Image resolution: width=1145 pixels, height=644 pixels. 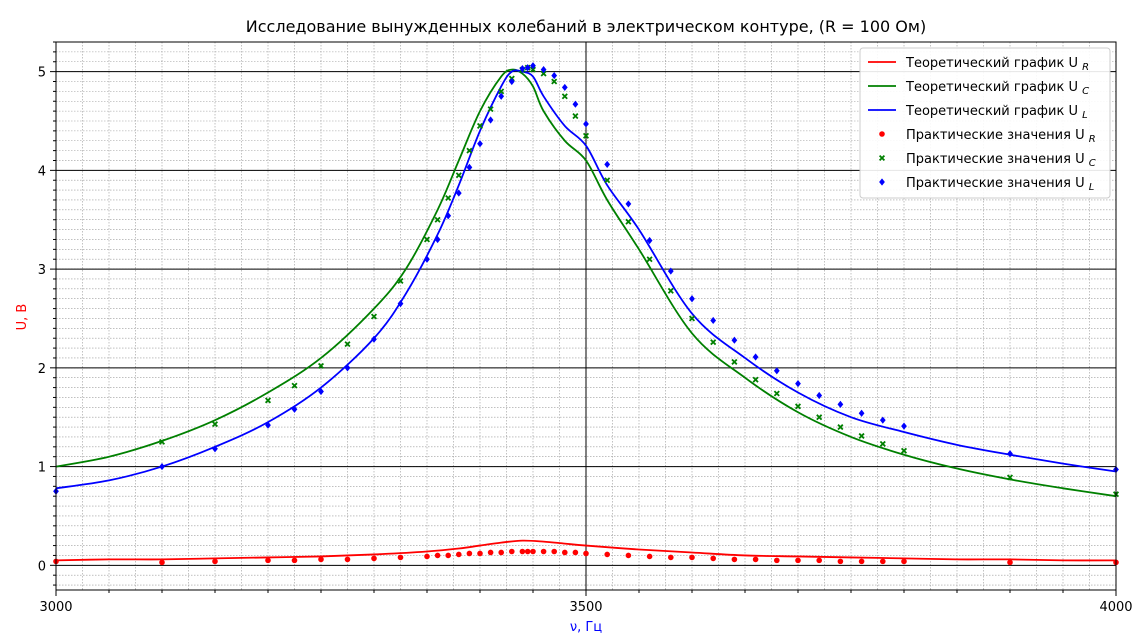 What do you see at coordinates (585, 607) in the screenshot?
I see `x-tick-label: 3500` at bounding box center [585, 607].